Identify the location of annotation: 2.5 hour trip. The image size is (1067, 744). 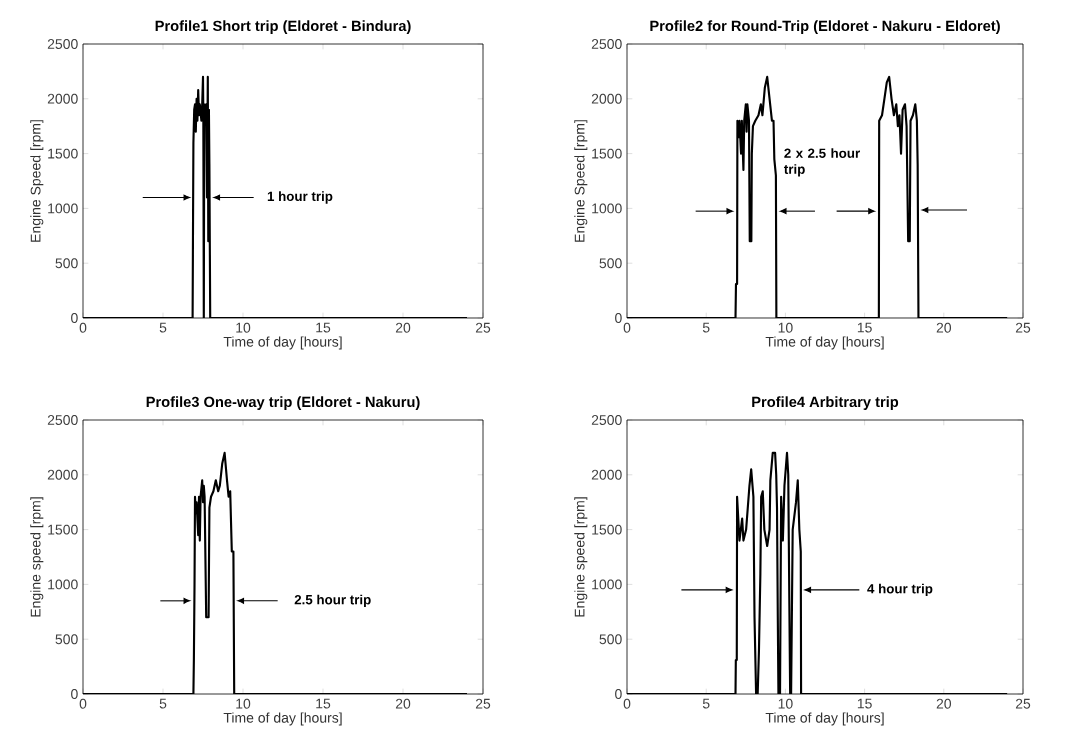
(332, 601).